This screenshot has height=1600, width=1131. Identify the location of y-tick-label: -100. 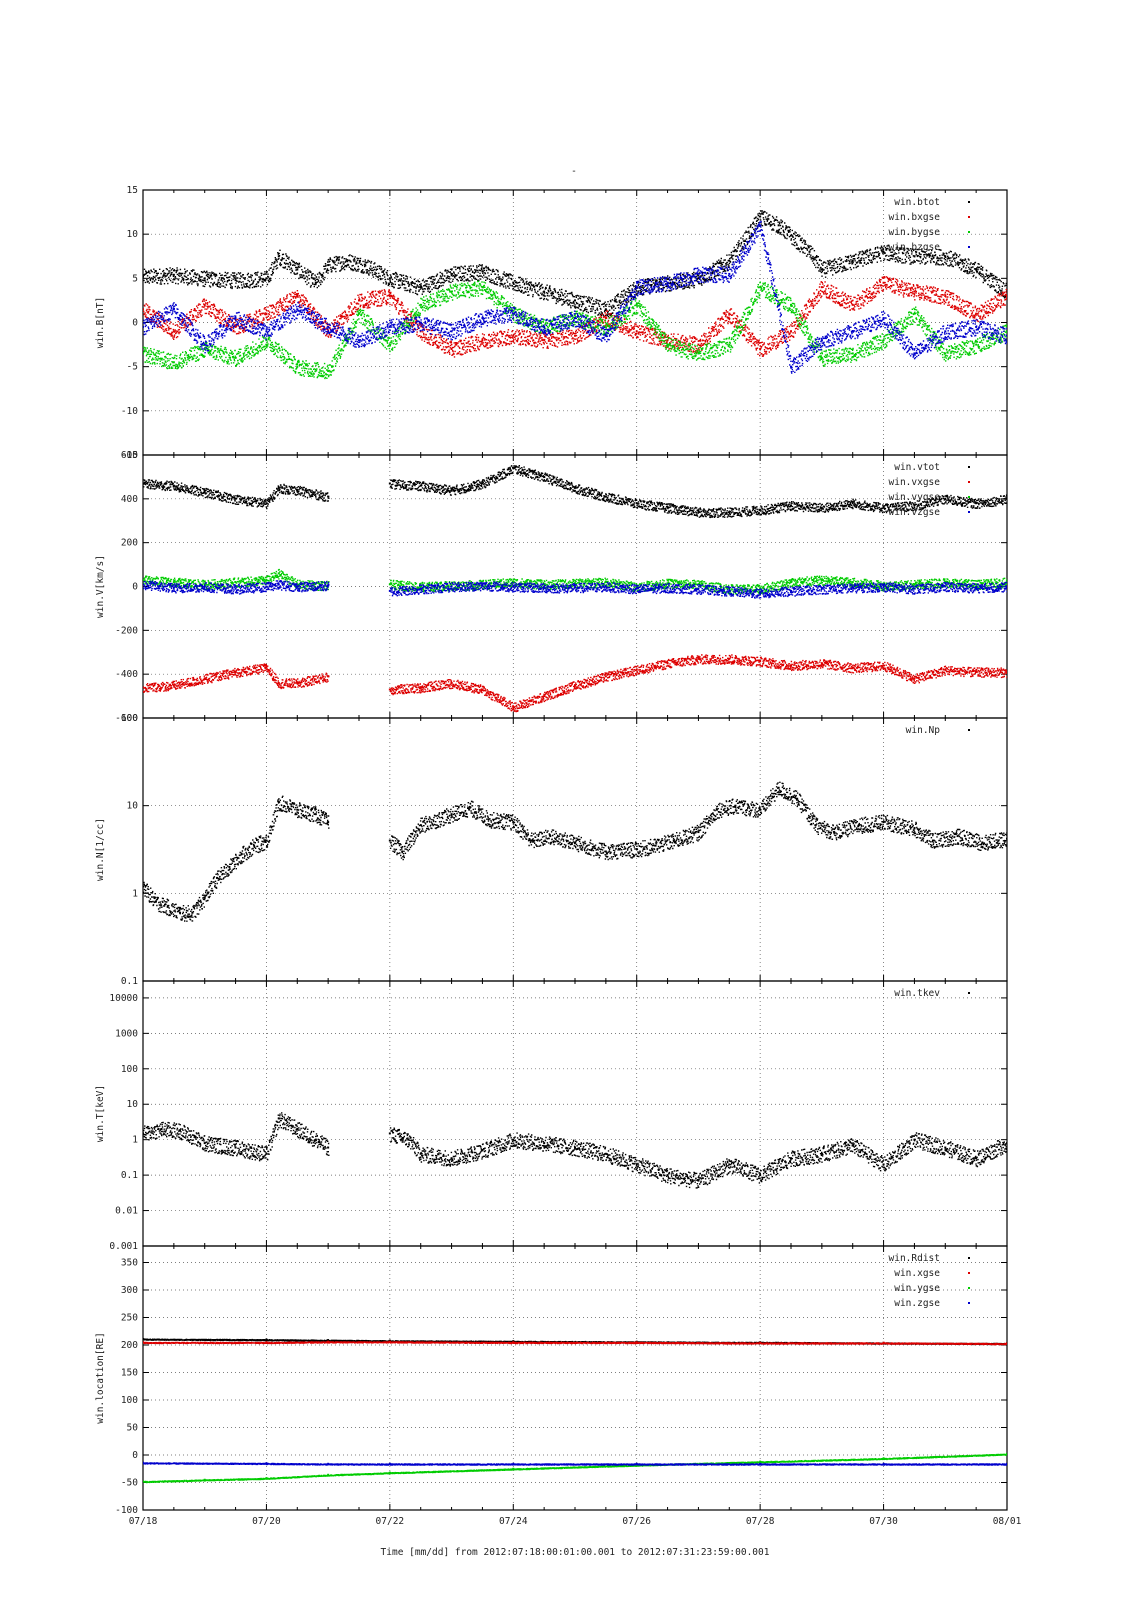
(126, 1510).